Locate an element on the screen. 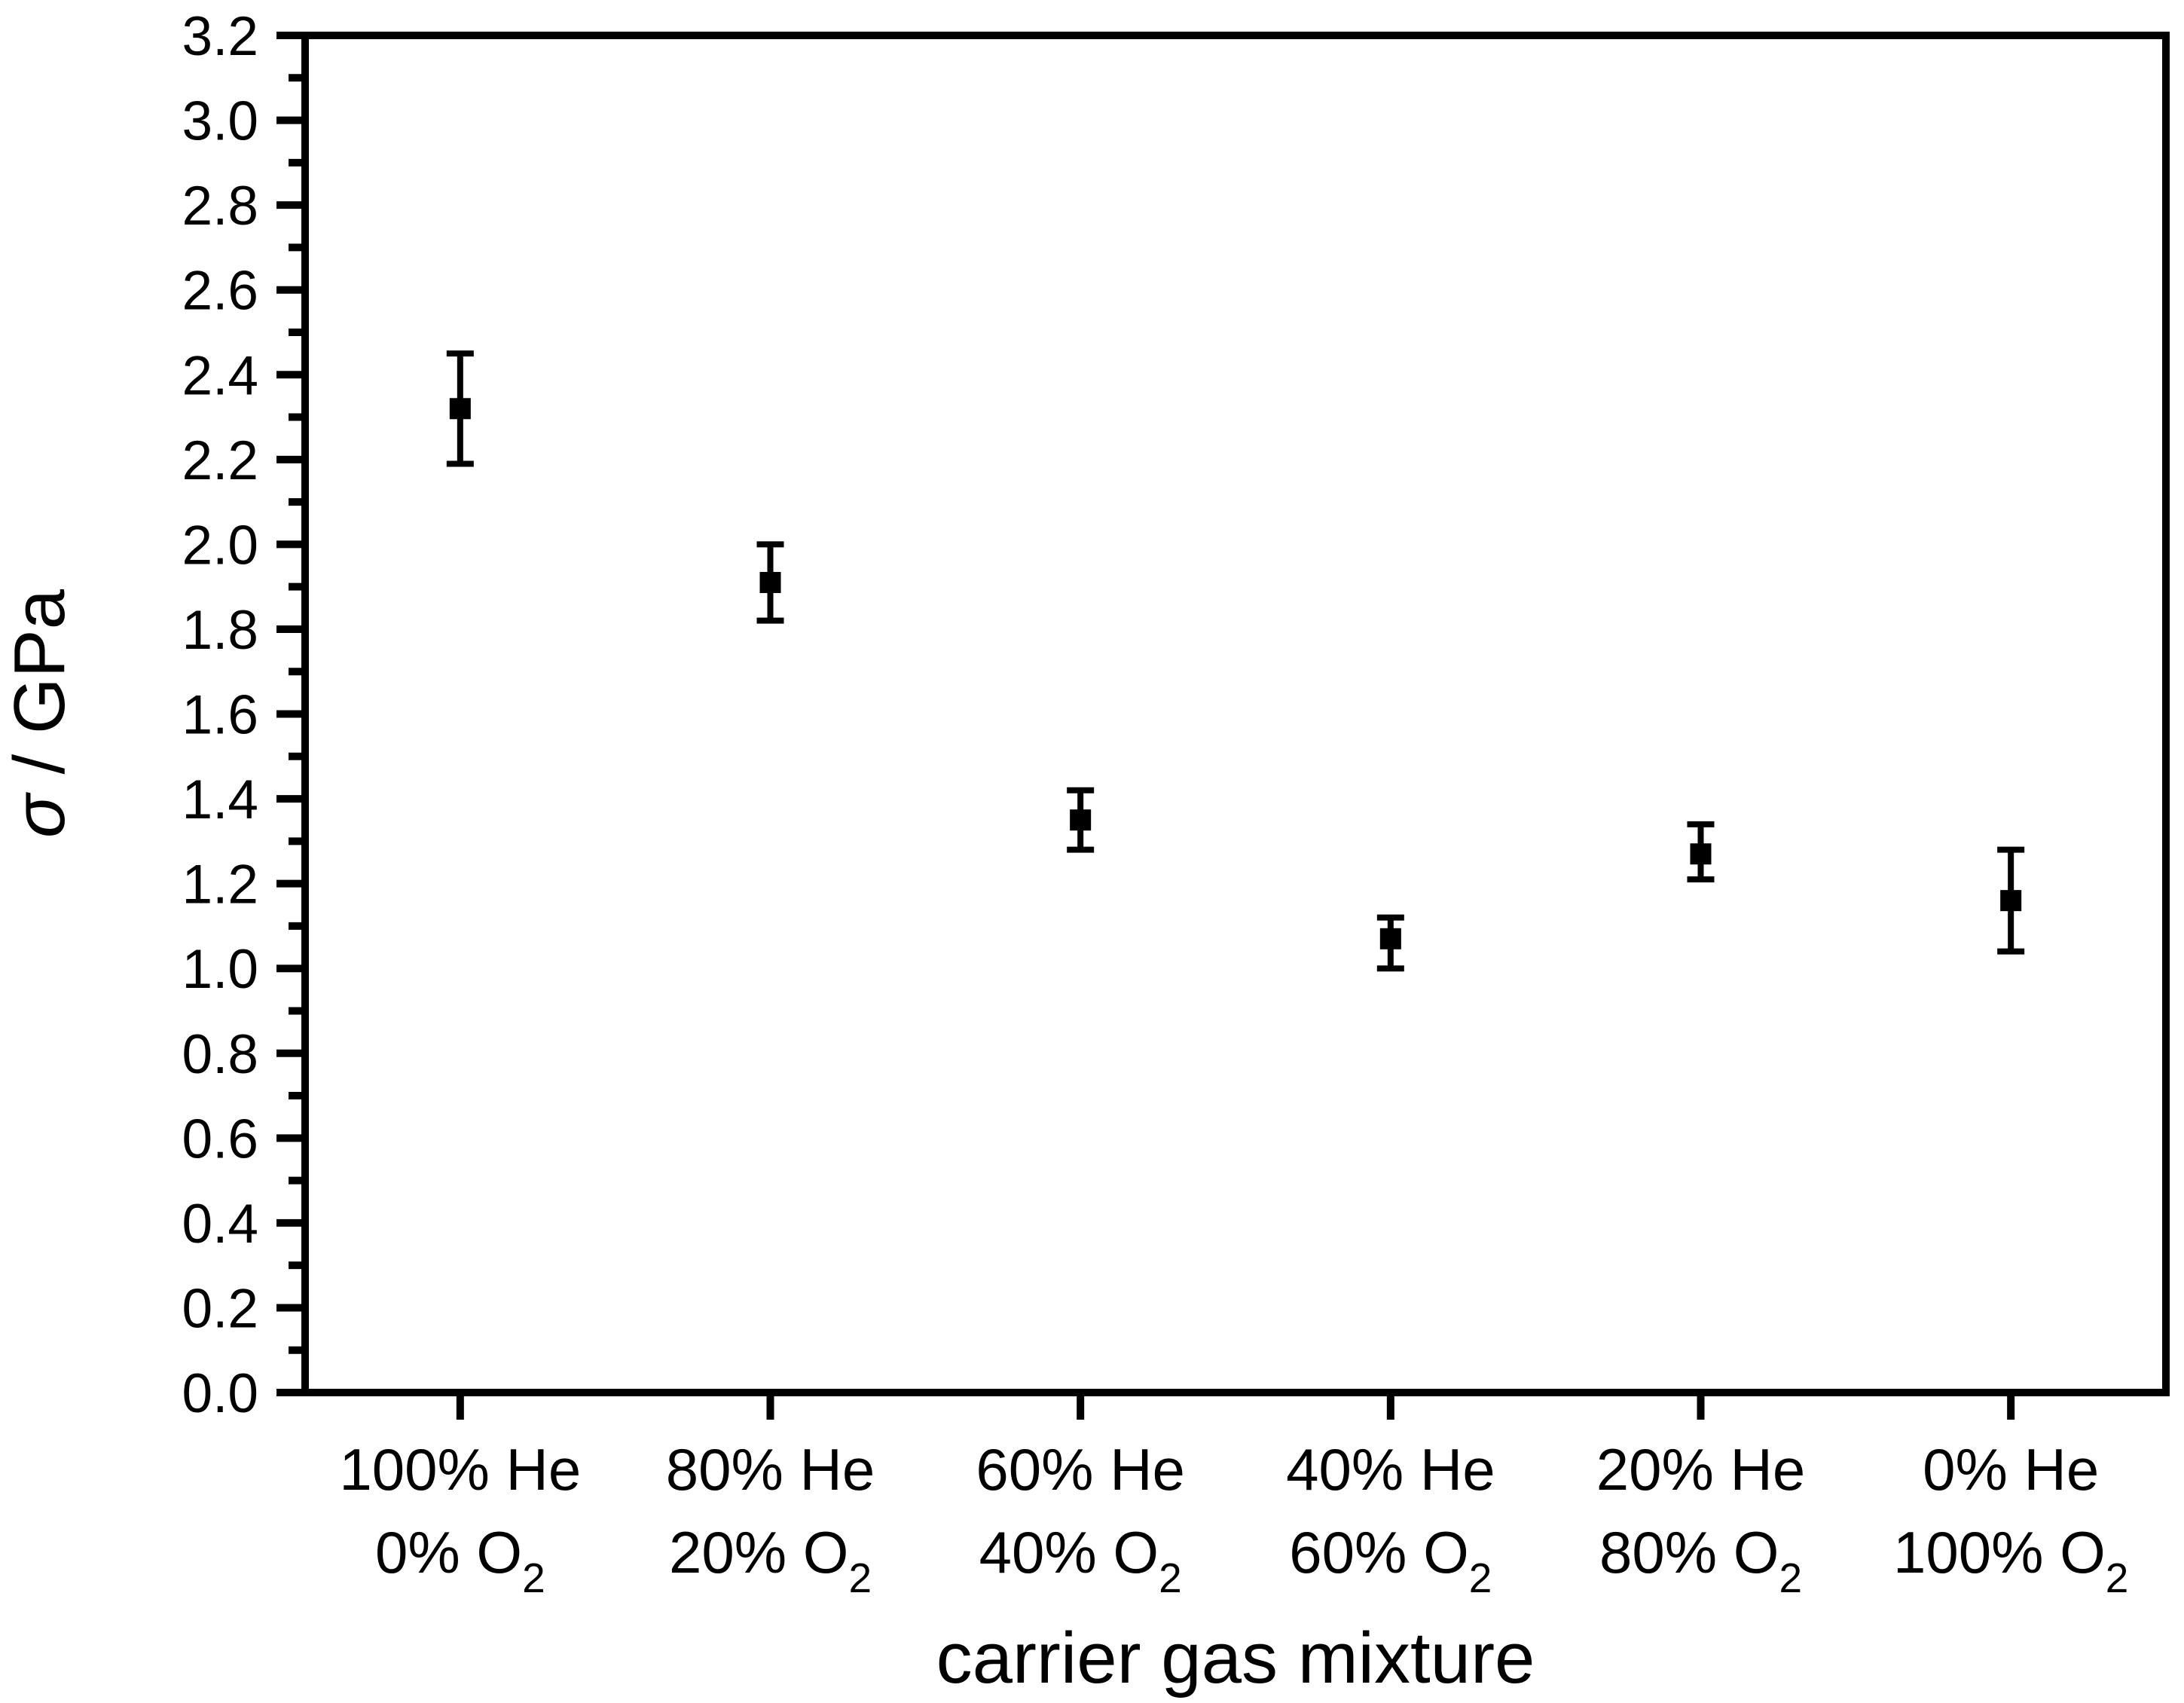  y-axis-title: σ / GPa is located at coordinates (40, 713).